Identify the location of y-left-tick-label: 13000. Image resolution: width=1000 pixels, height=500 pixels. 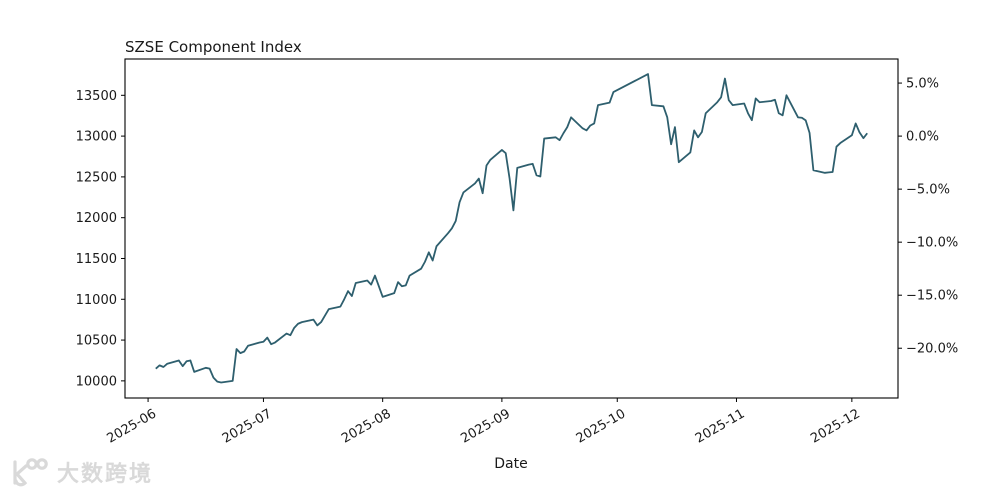
(96, 137).